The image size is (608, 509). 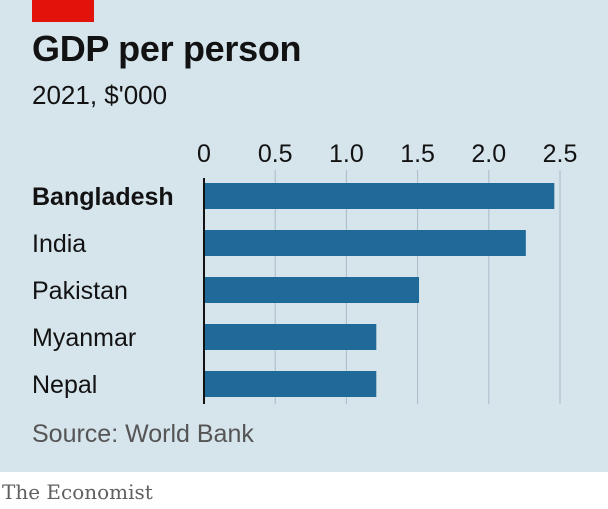 What do you see at coordinates (379, 196) in the screenshot?
I see `bar-bangladesh` at bounding box center [379, 196].